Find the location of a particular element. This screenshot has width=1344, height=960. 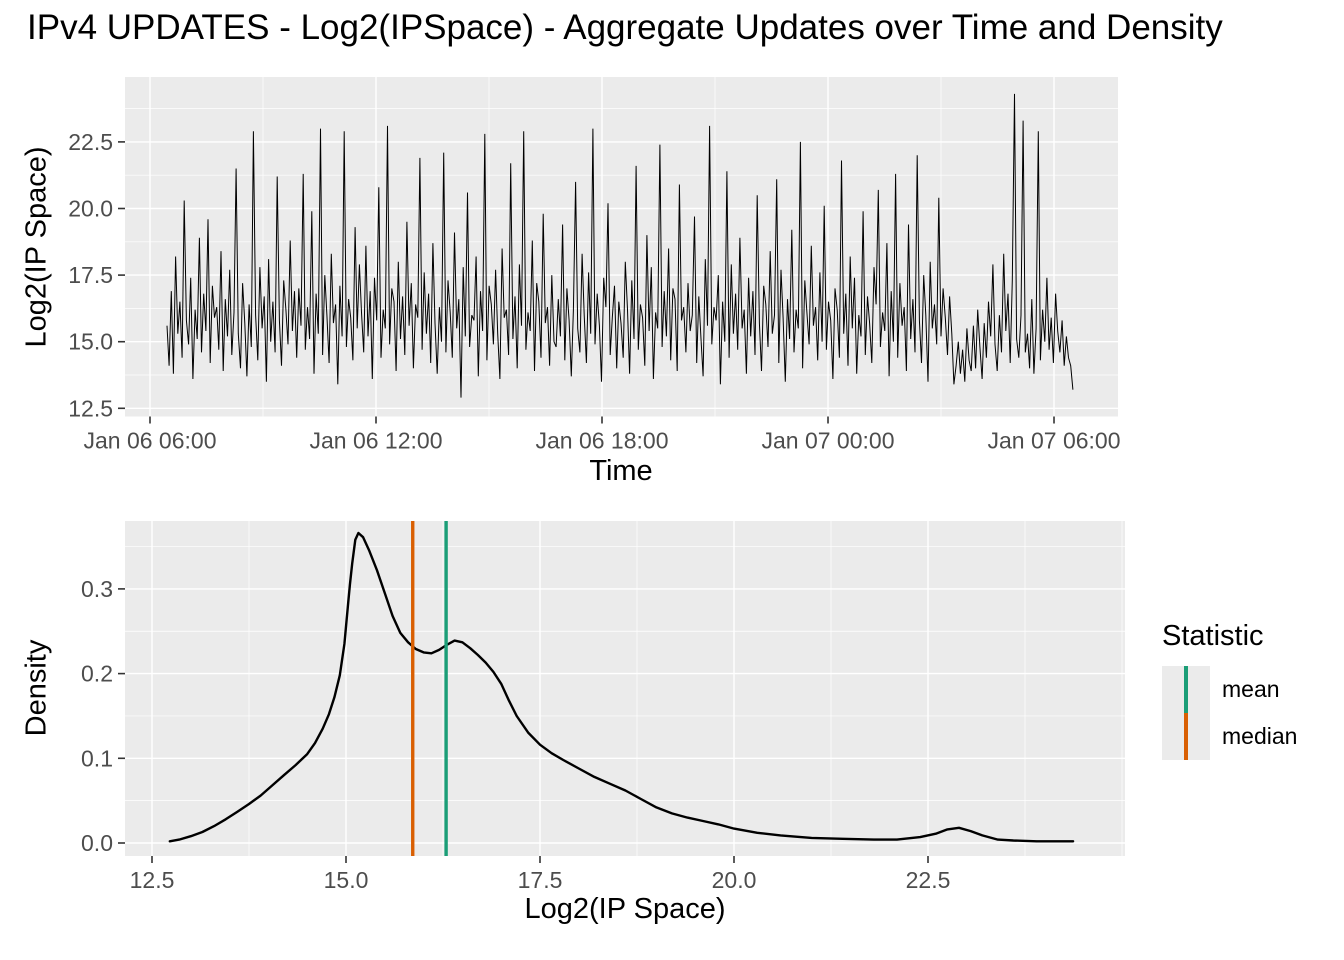

legend-title: Statistic is located at coordinates (1213, 636).